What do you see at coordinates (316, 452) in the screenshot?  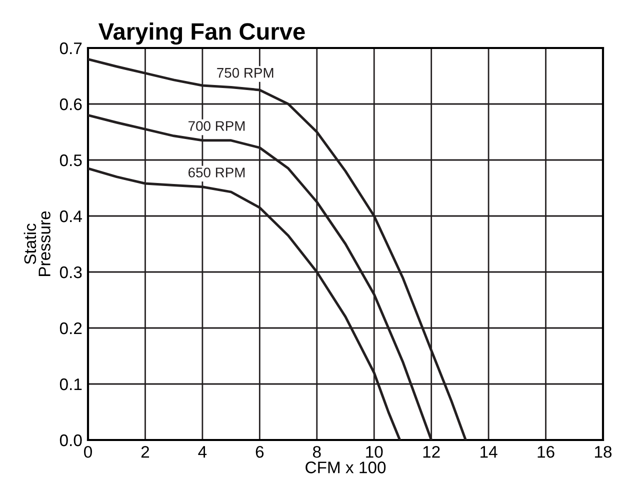 I see `x-tick-label: 8` at bounding box center [316, 452].